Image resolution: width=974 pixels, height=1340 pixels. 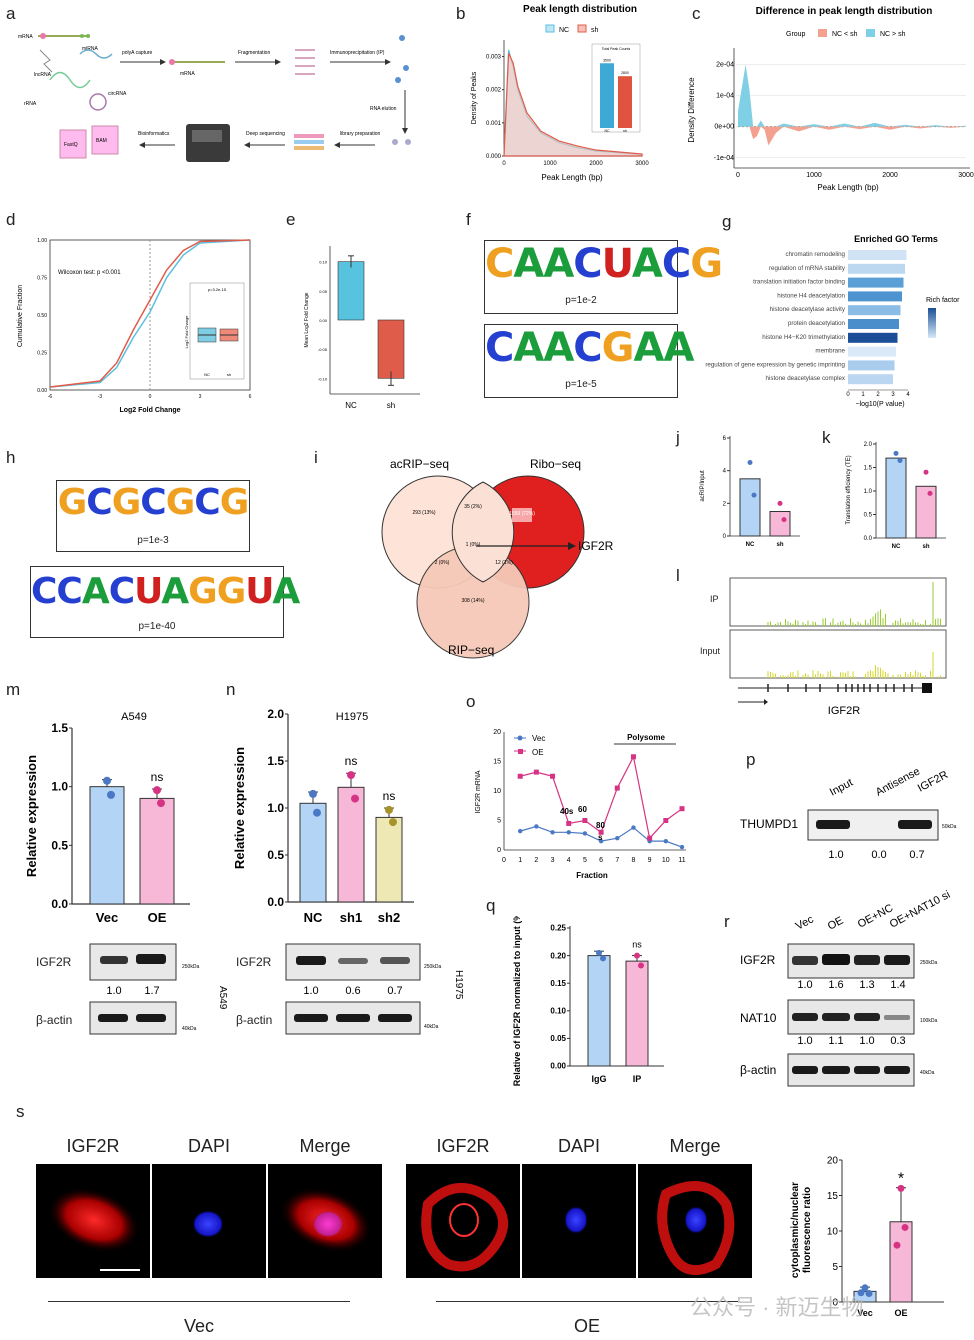 What do you see at coordinates (117, 94) in the screenshot?
I see `label-circrna: circRNA` at bounding box center [117, 94].